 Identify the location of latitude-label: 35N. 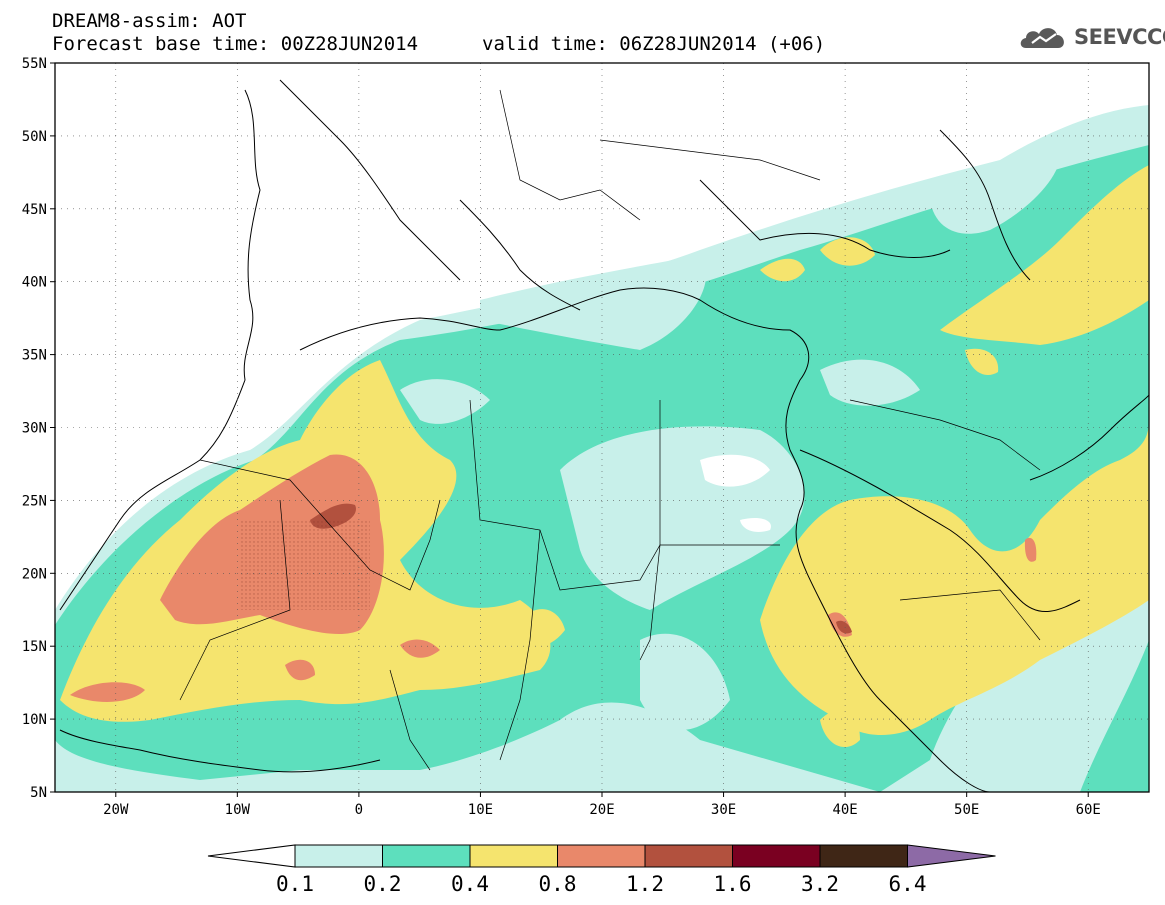
(34, 356).